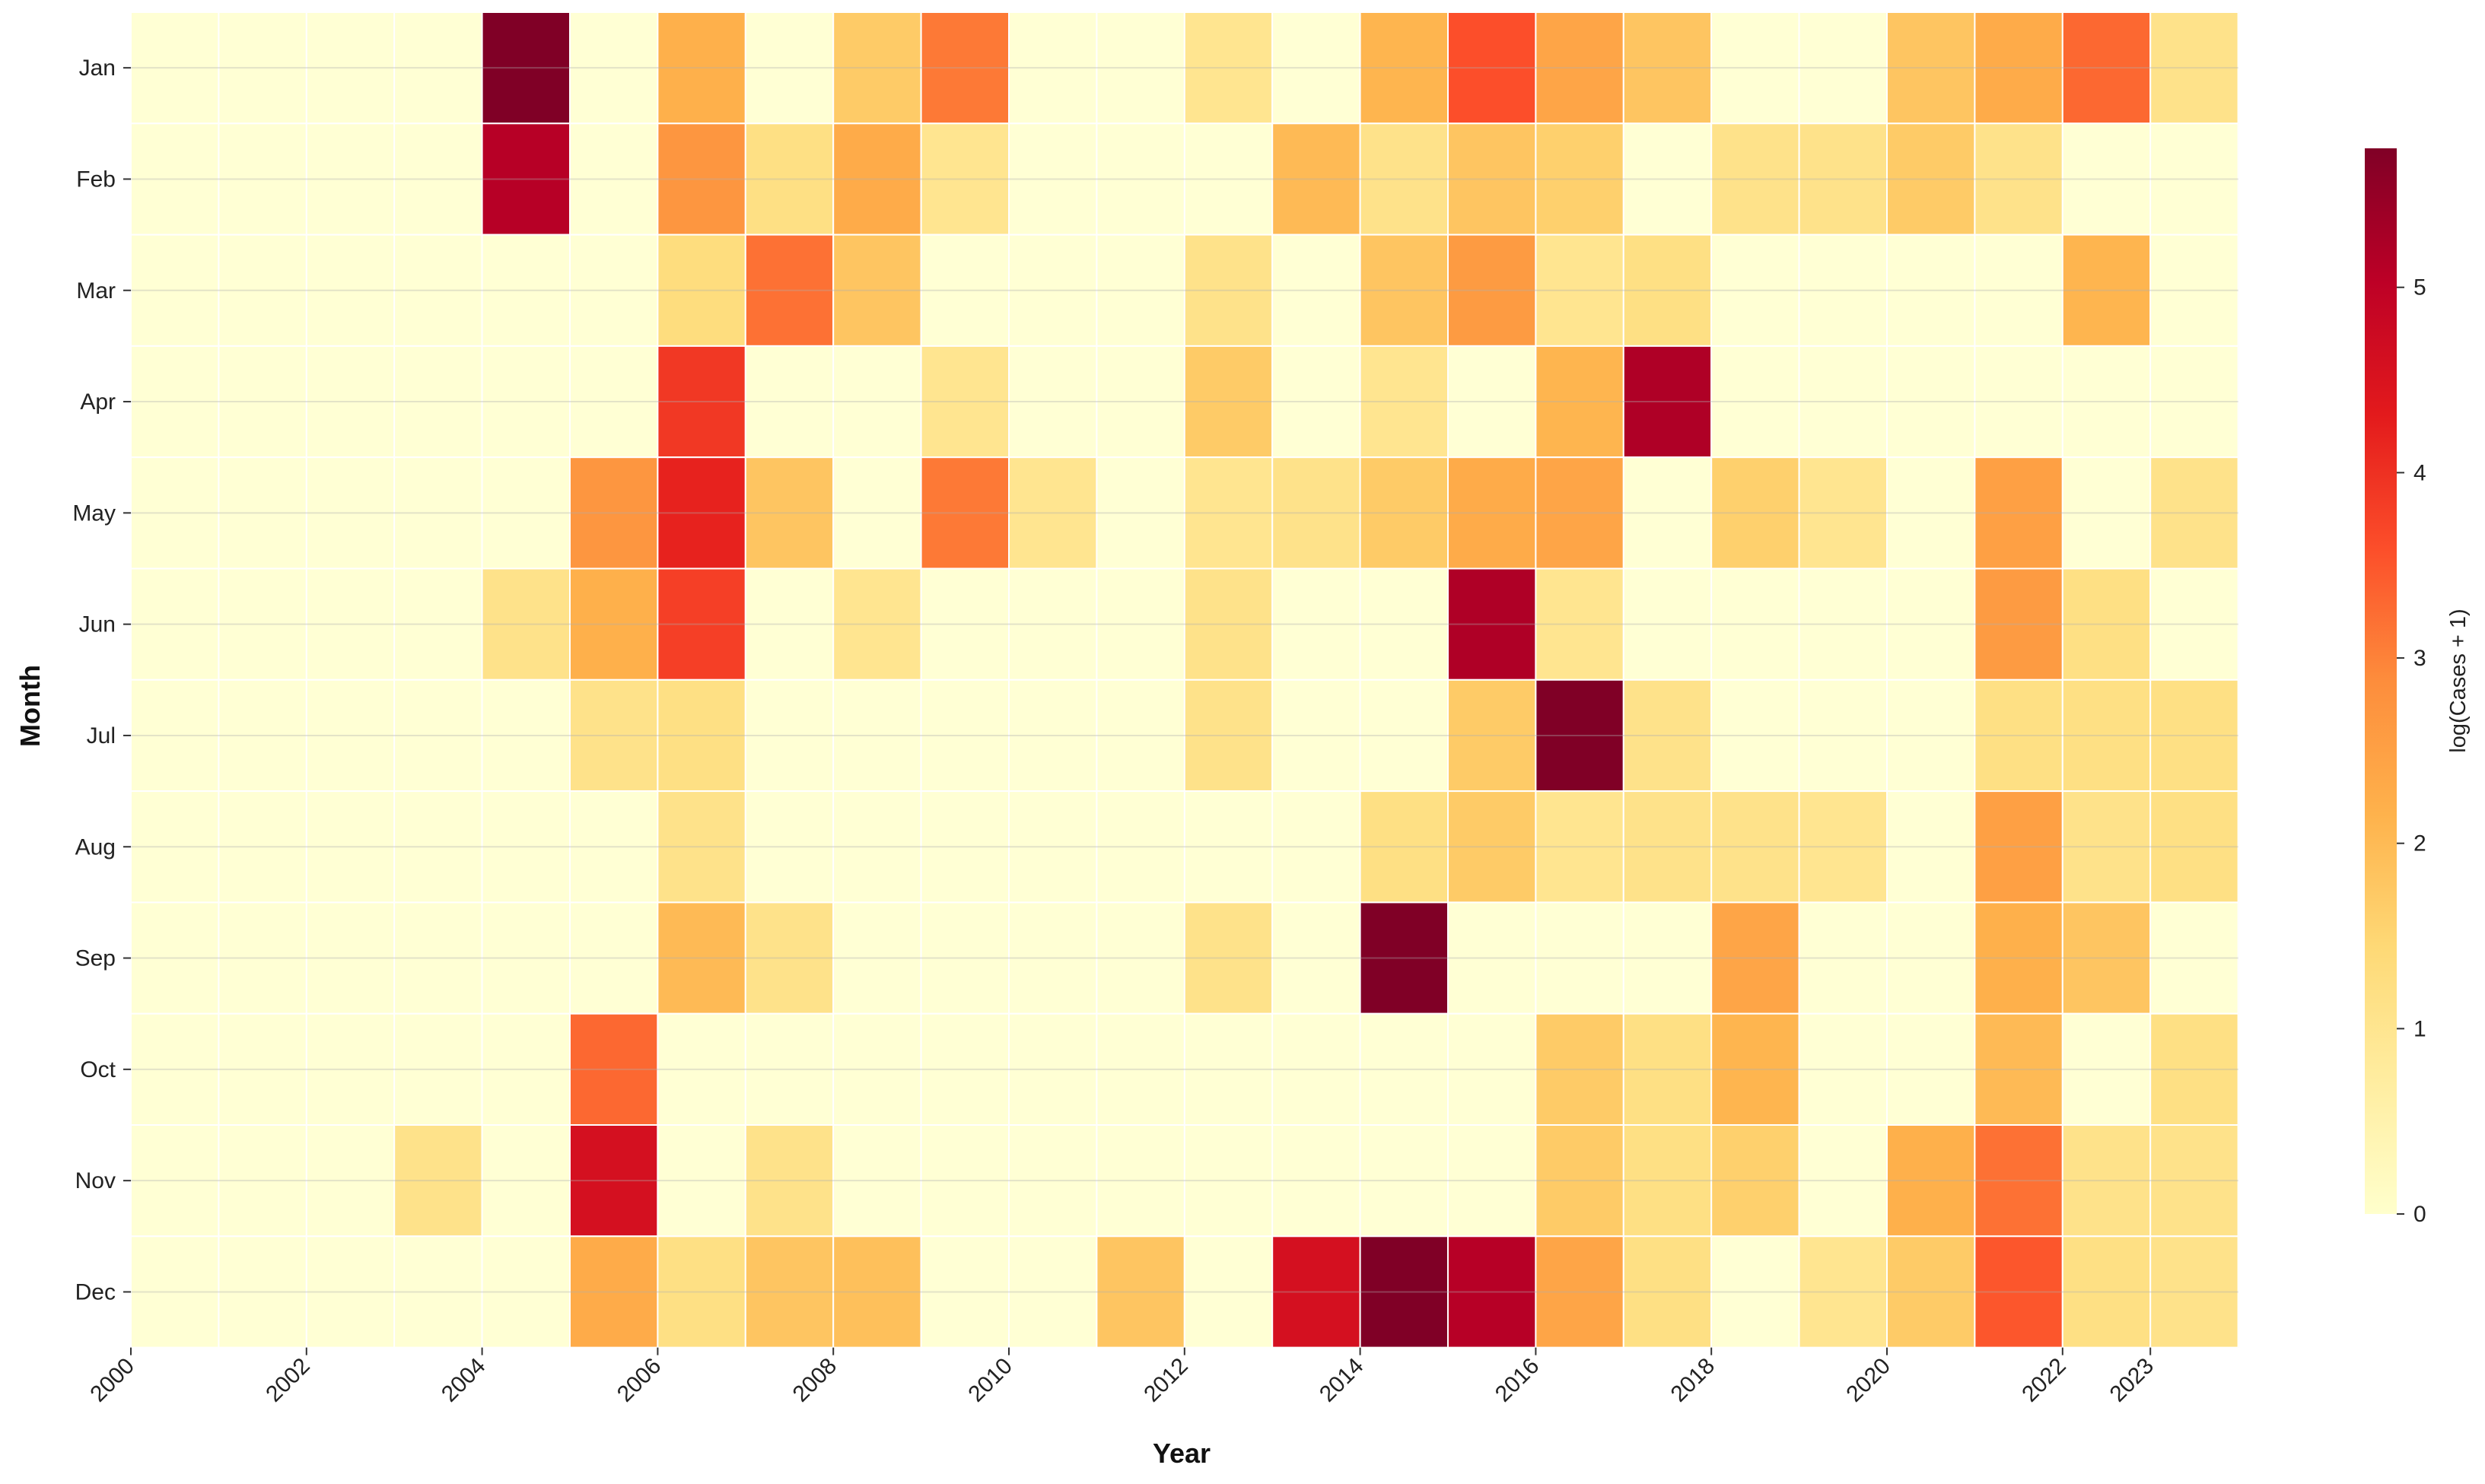  I want to click on x-tick-label: 2004, so click(464, 1380).